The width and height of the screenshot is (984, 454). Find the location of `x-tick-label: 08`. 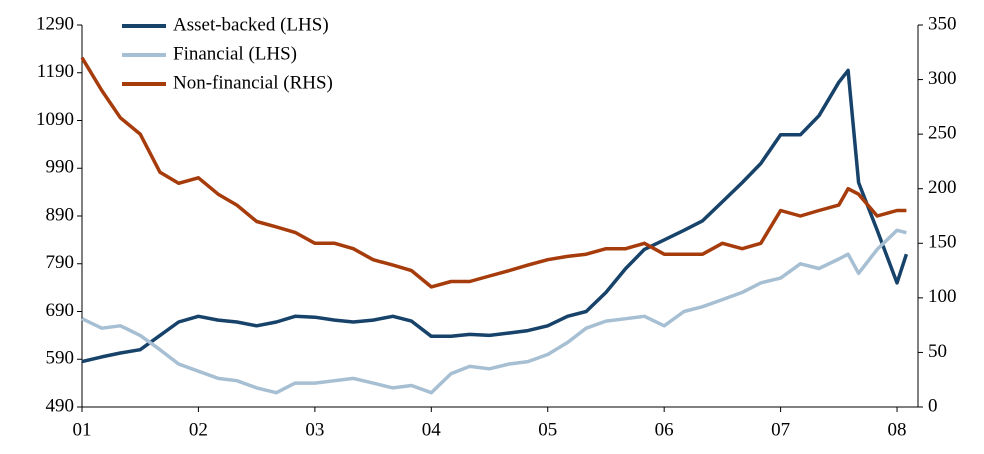

x-tick-label: 08 is located at coordinates (897, 429).